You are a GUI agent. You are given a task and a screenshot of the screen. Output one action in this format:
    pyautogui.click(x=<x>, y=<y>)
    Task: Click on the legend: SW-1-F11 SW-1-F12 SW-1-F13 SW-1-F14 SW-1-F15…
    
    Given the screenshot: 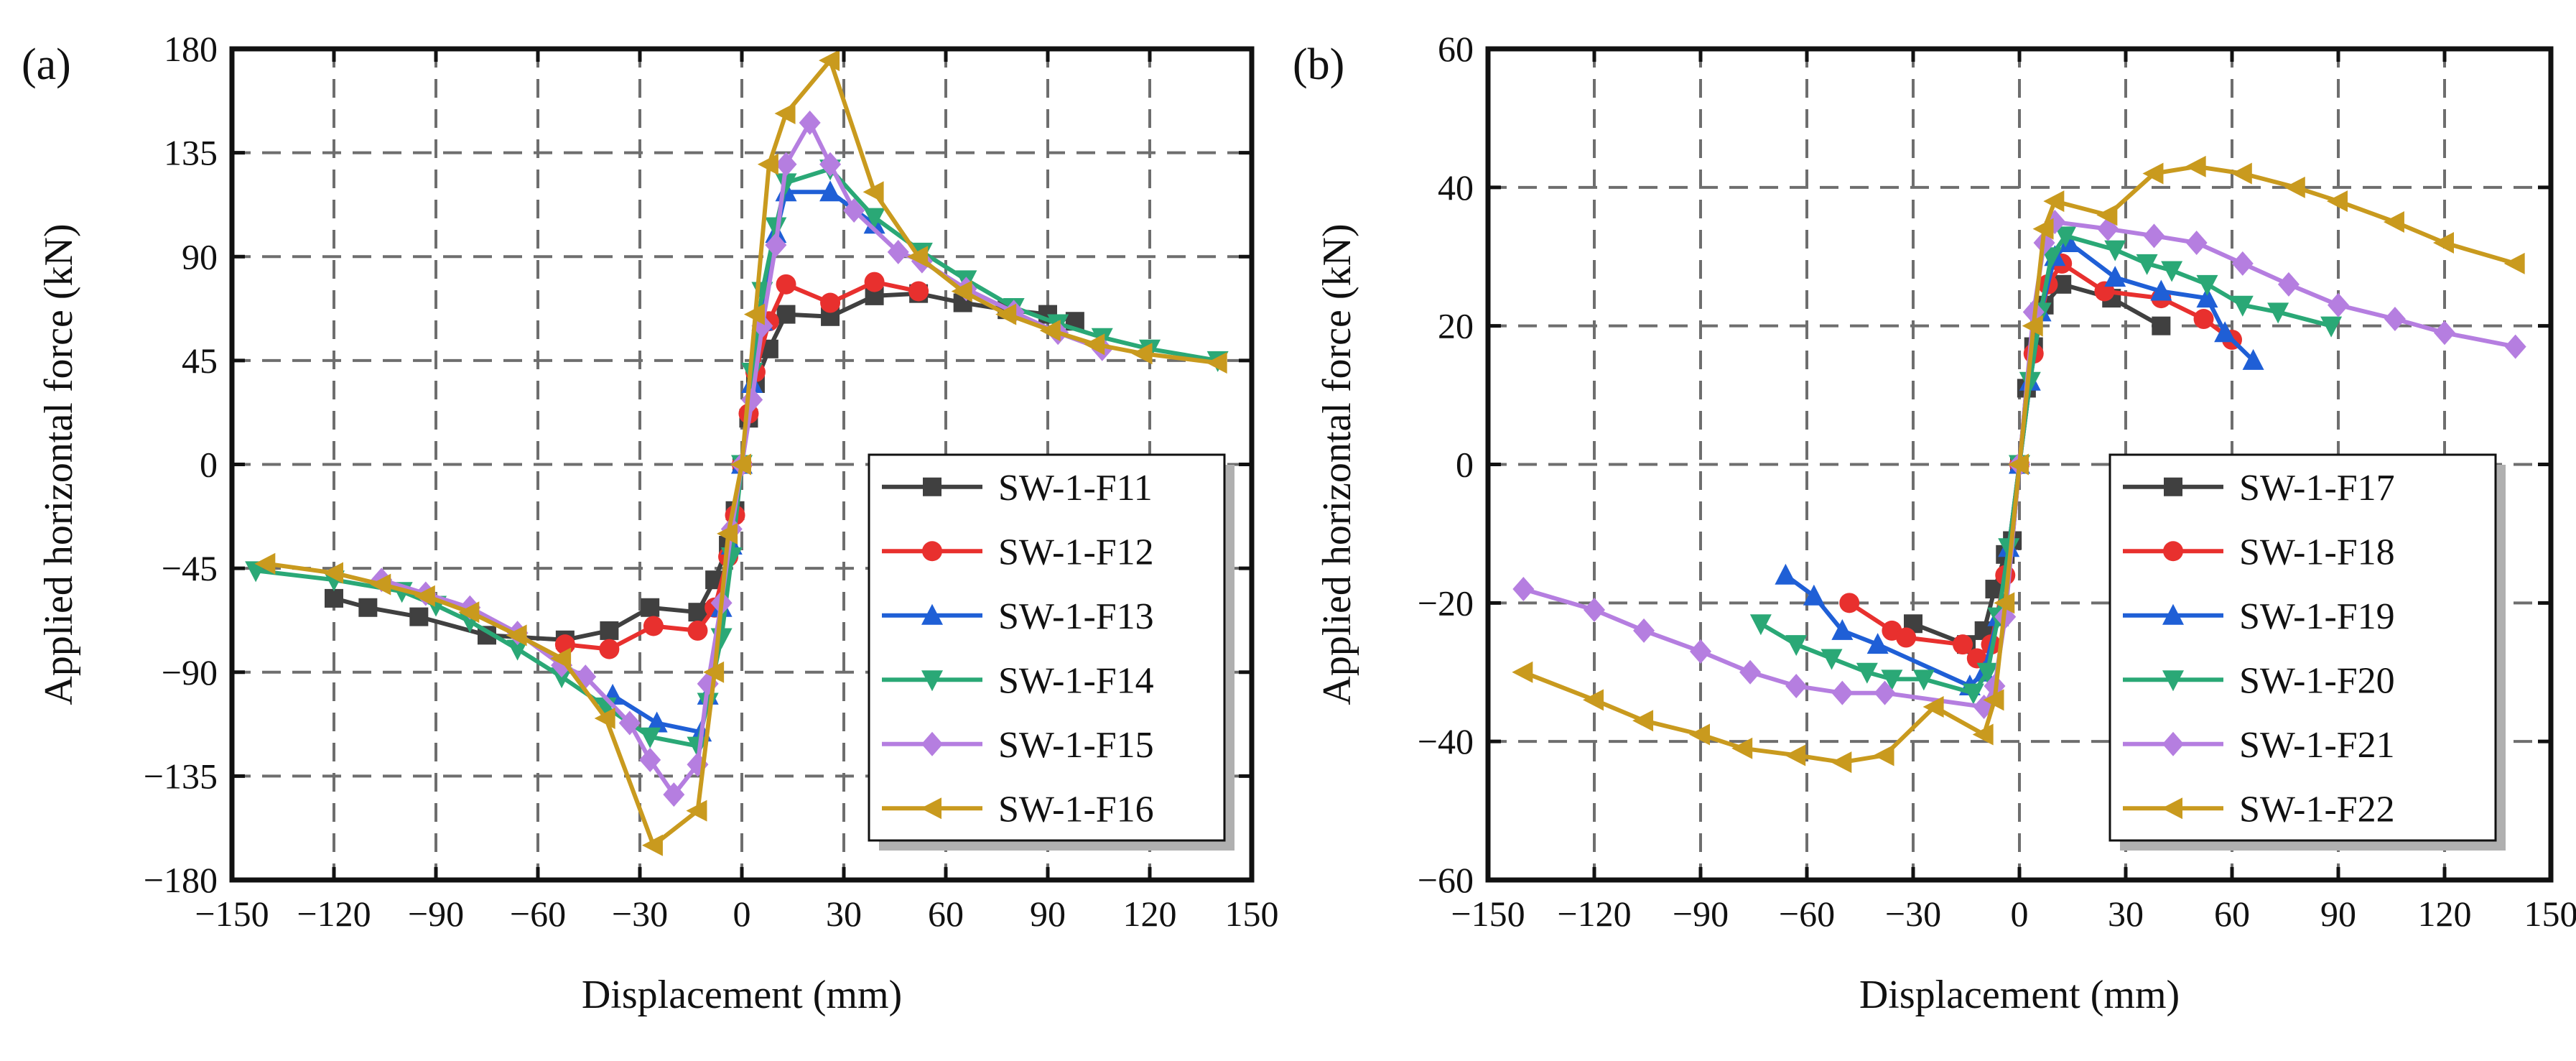 What is the action you would take?
    pyautogui.click(x=1051, y=652)
    